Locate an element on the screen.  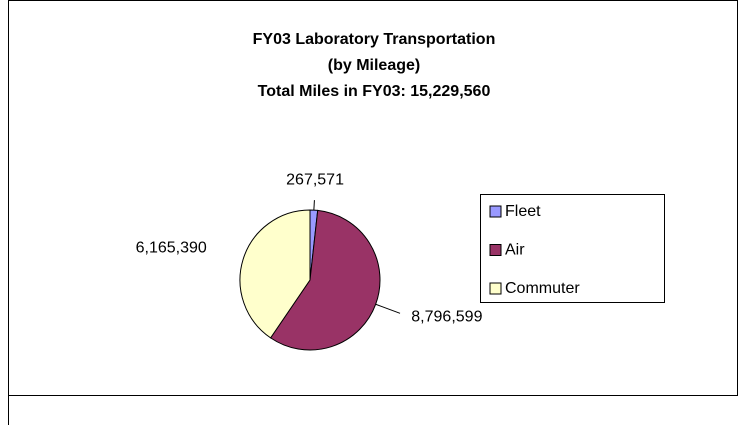
data-label: 267,571 is located at coordinates (315, 179).